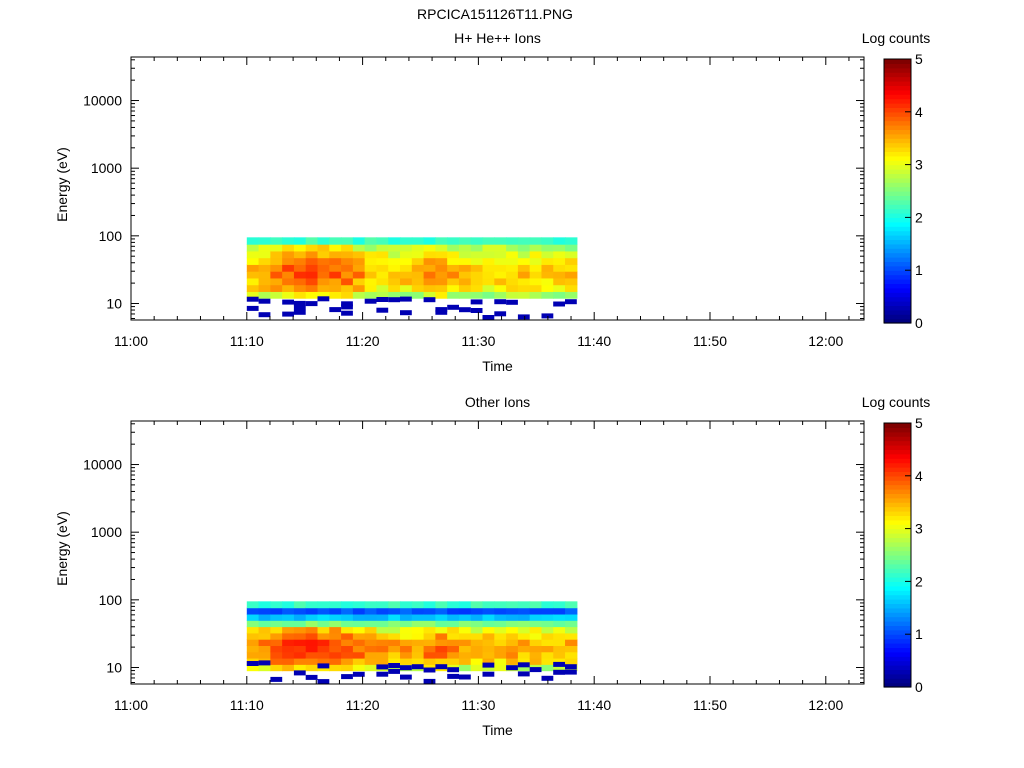 This screenshot has height=768, width=1024. What do you see at coordinates (825, 705) in the screenshot?
I see `x-tick-label: 12:00` at bounding box center [825, 705].